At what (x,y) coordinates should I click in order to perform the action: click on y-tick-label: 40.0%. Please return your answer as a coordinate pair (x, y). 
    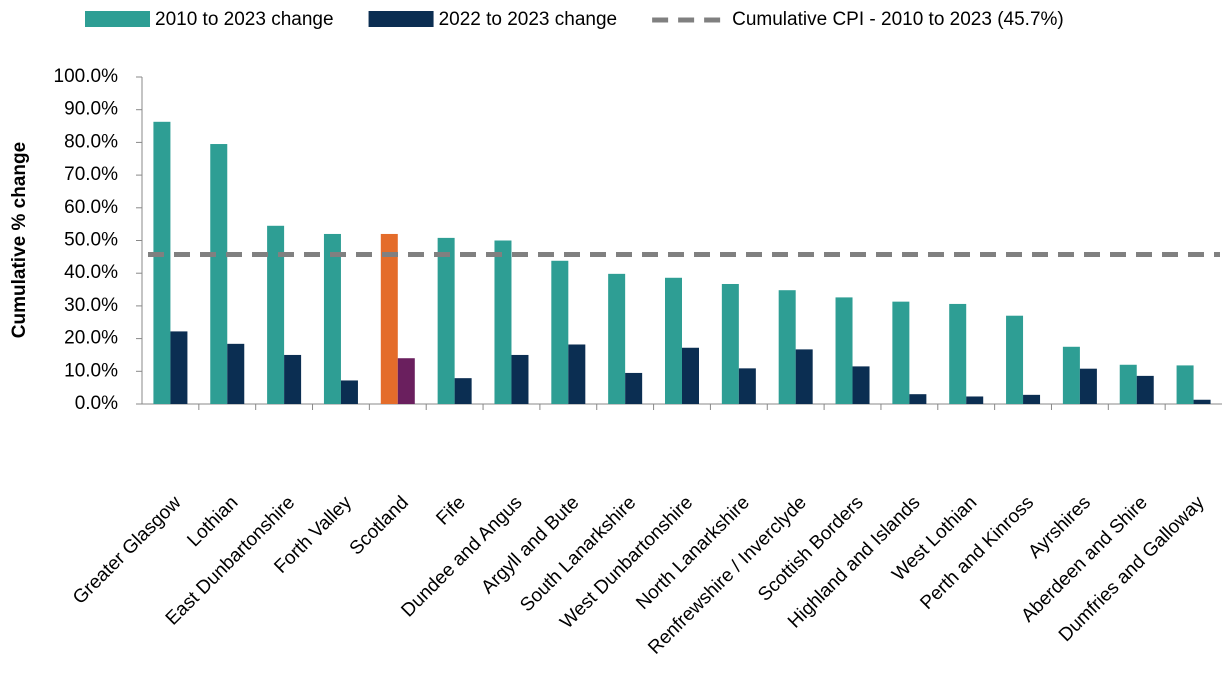
    Looking at the image, I should click on (91, 272).